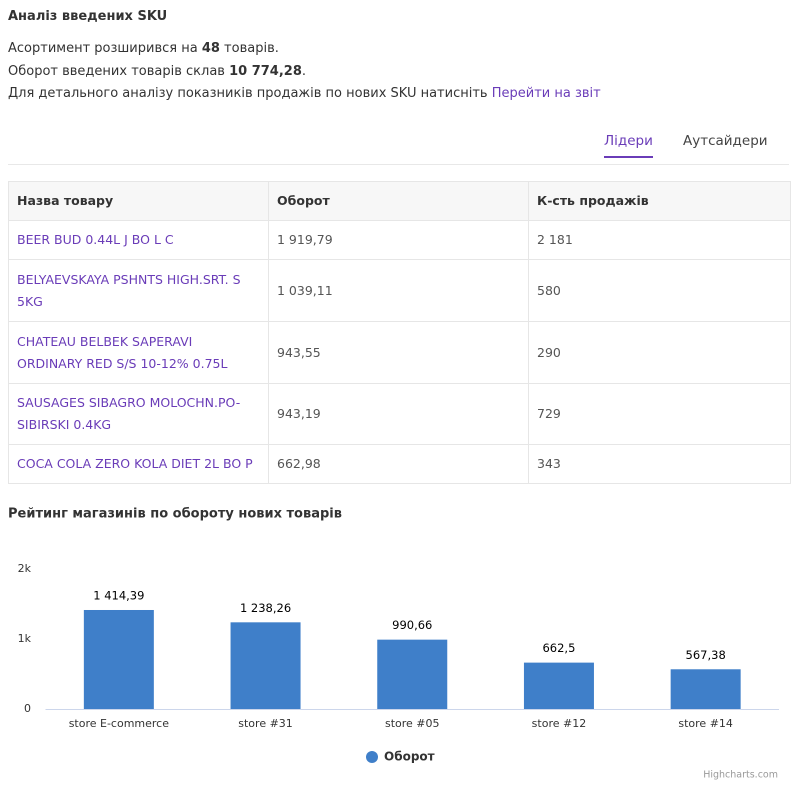 The image size is (797, 788). What do you see at coordinates (118, 595) in the screenshot?
I see `value-label: 1 414,39` at bounding box center [118, 595].